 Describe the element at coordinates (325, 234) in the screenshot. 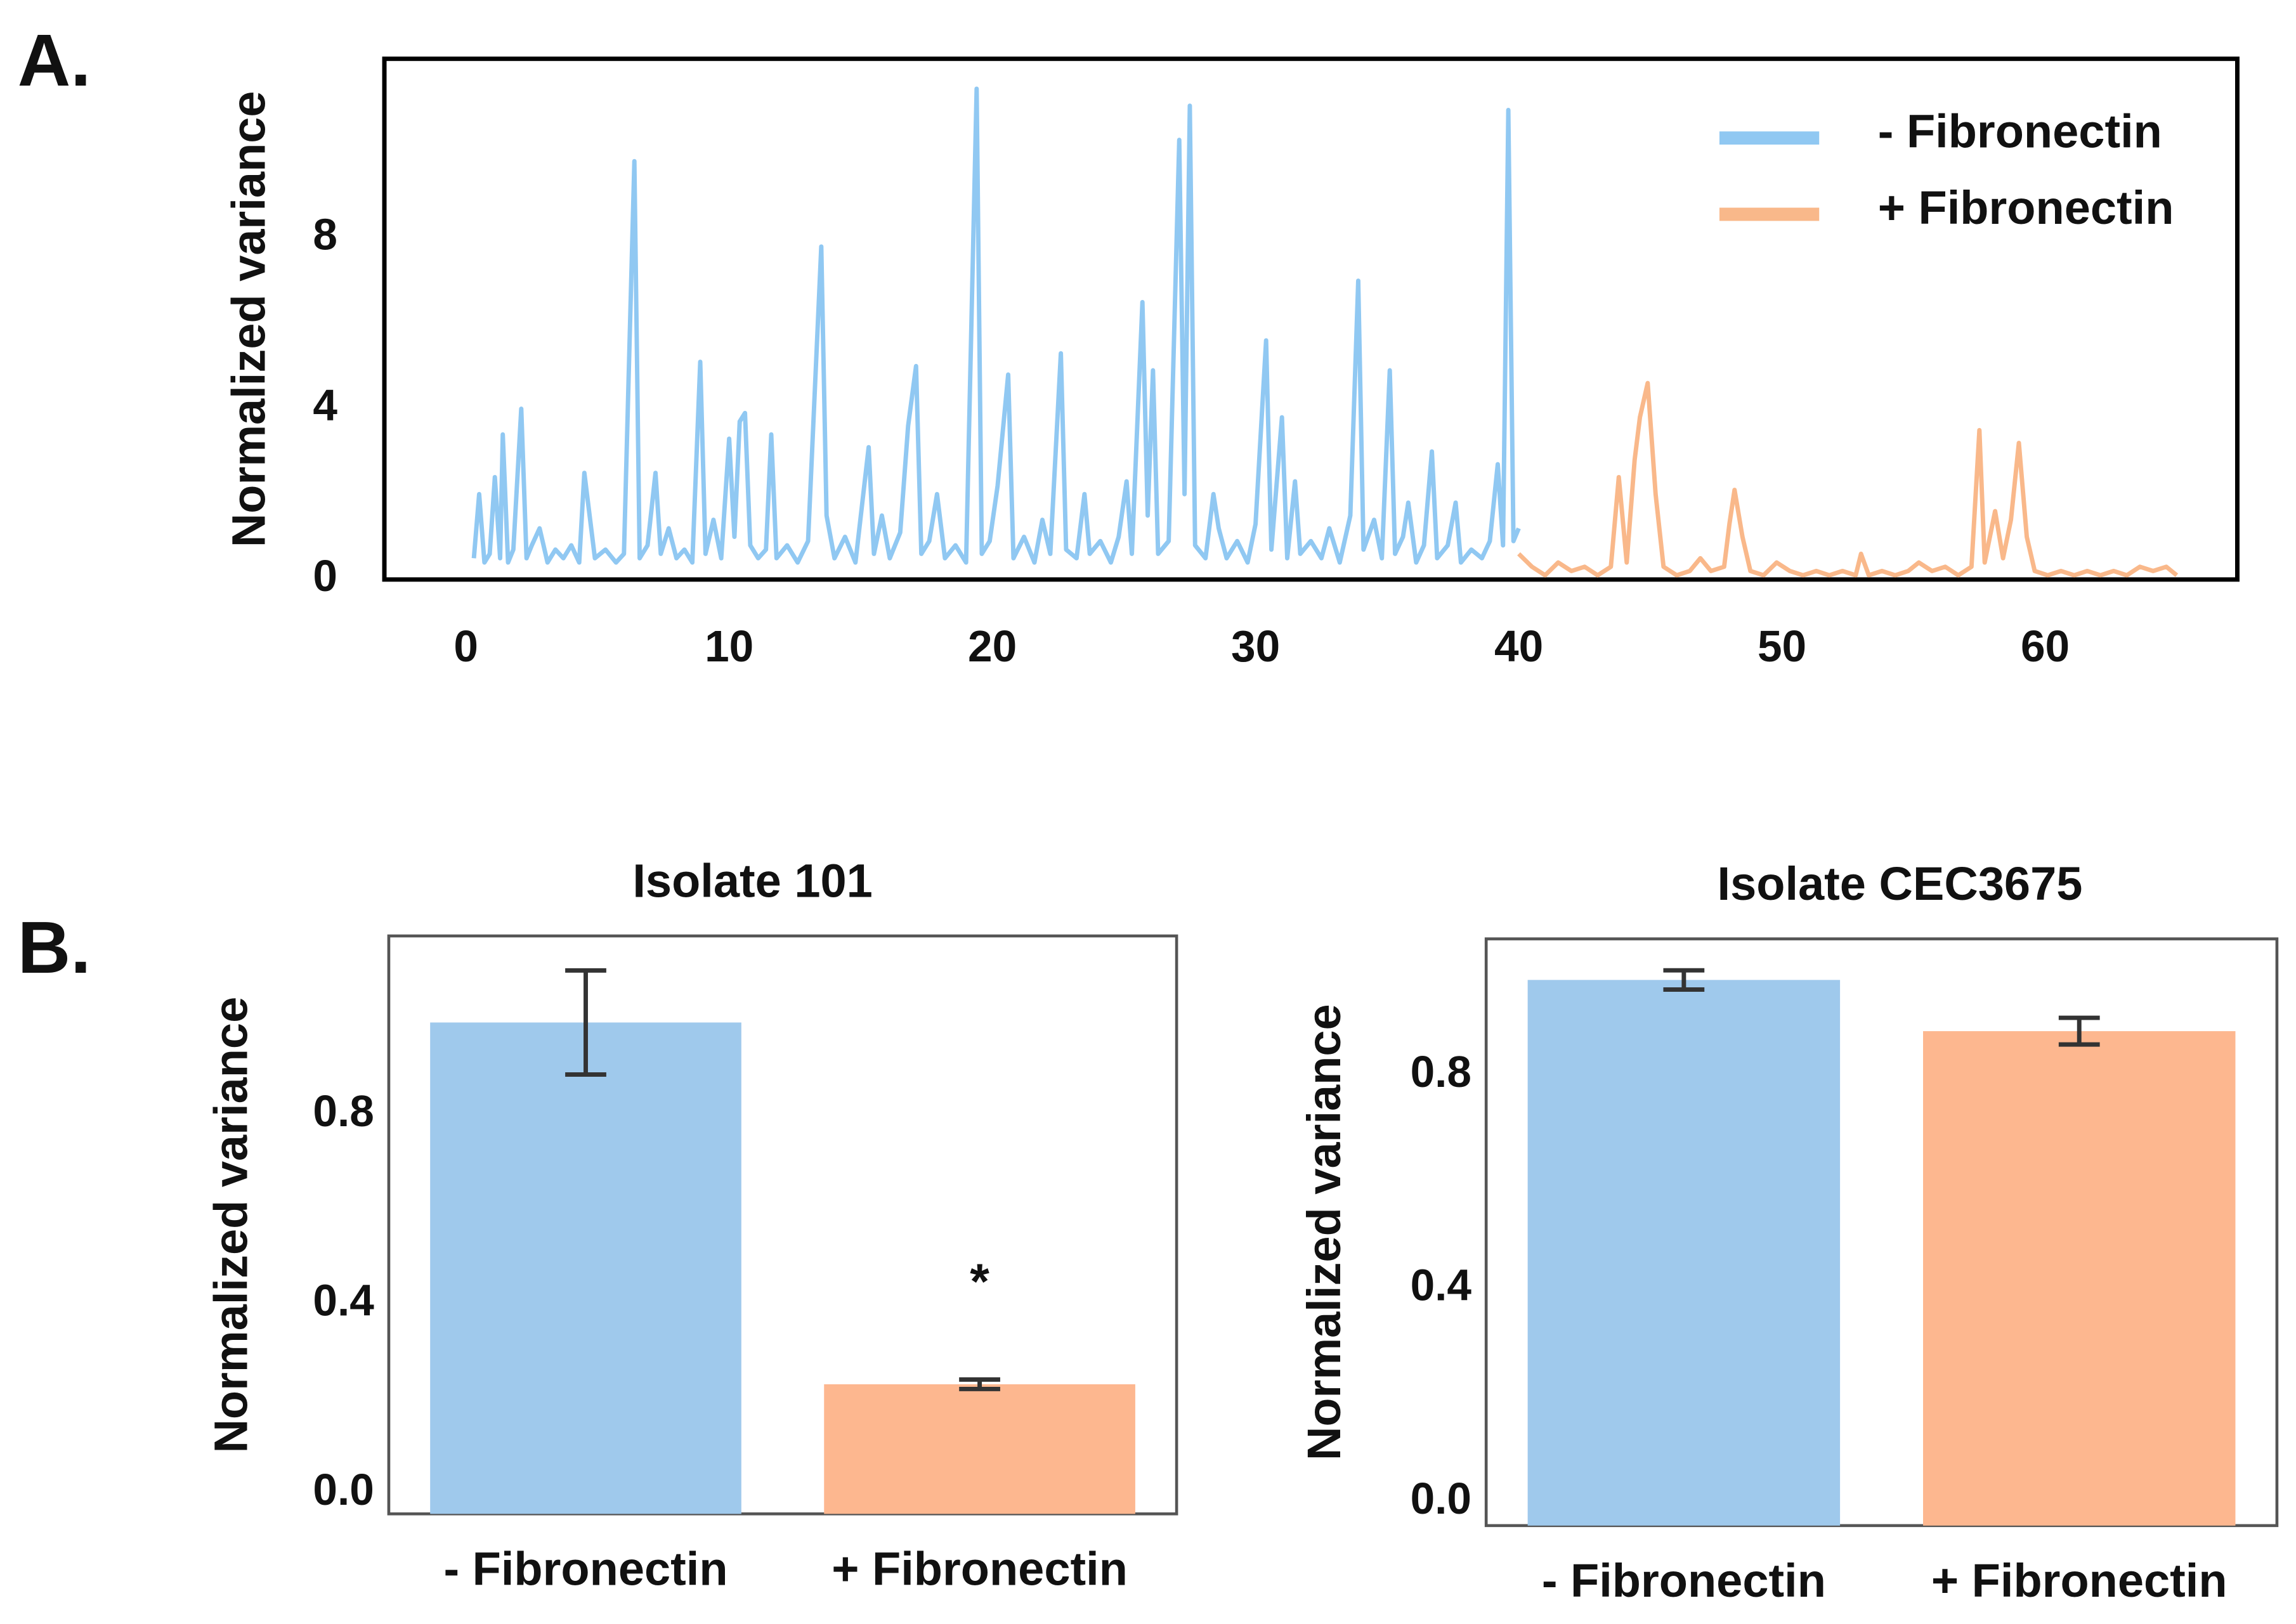

I see `y-tick-label: 8` at that location.